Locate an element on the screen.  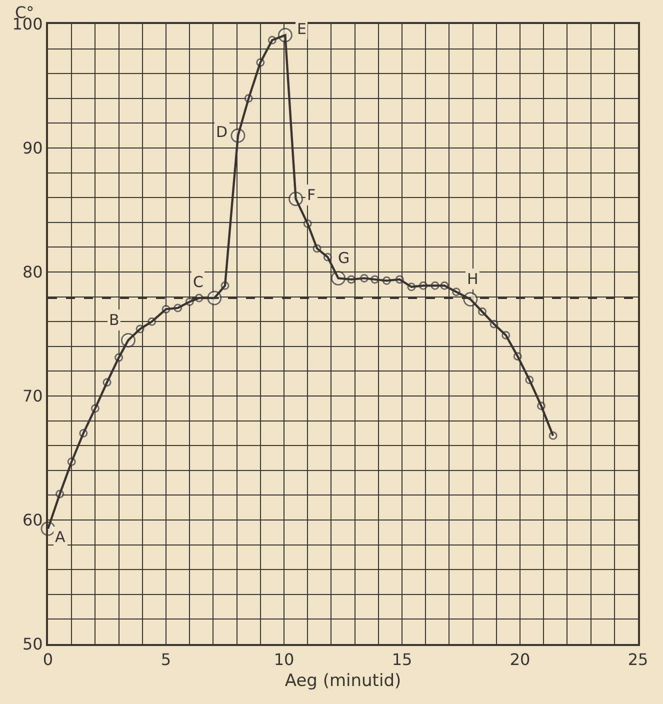
x-tick-label: 10 is located at coordinates (284, 660).